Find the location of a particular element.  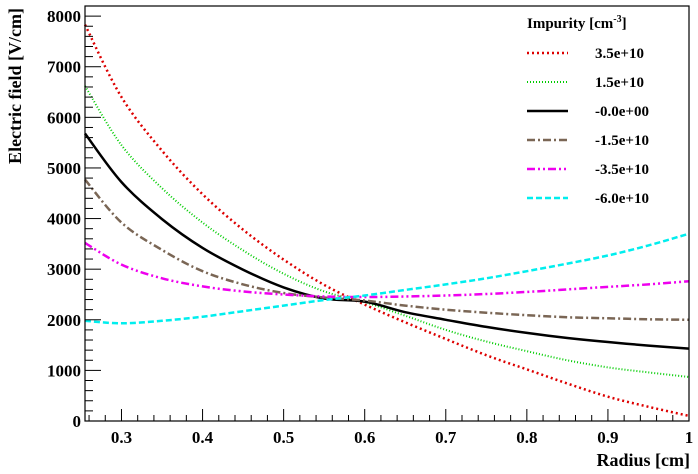

x-tick-labels: 0.3 0.4 0.5 0.6 0.7 0.8 0.9 1 is located at coordinates (402, 437).